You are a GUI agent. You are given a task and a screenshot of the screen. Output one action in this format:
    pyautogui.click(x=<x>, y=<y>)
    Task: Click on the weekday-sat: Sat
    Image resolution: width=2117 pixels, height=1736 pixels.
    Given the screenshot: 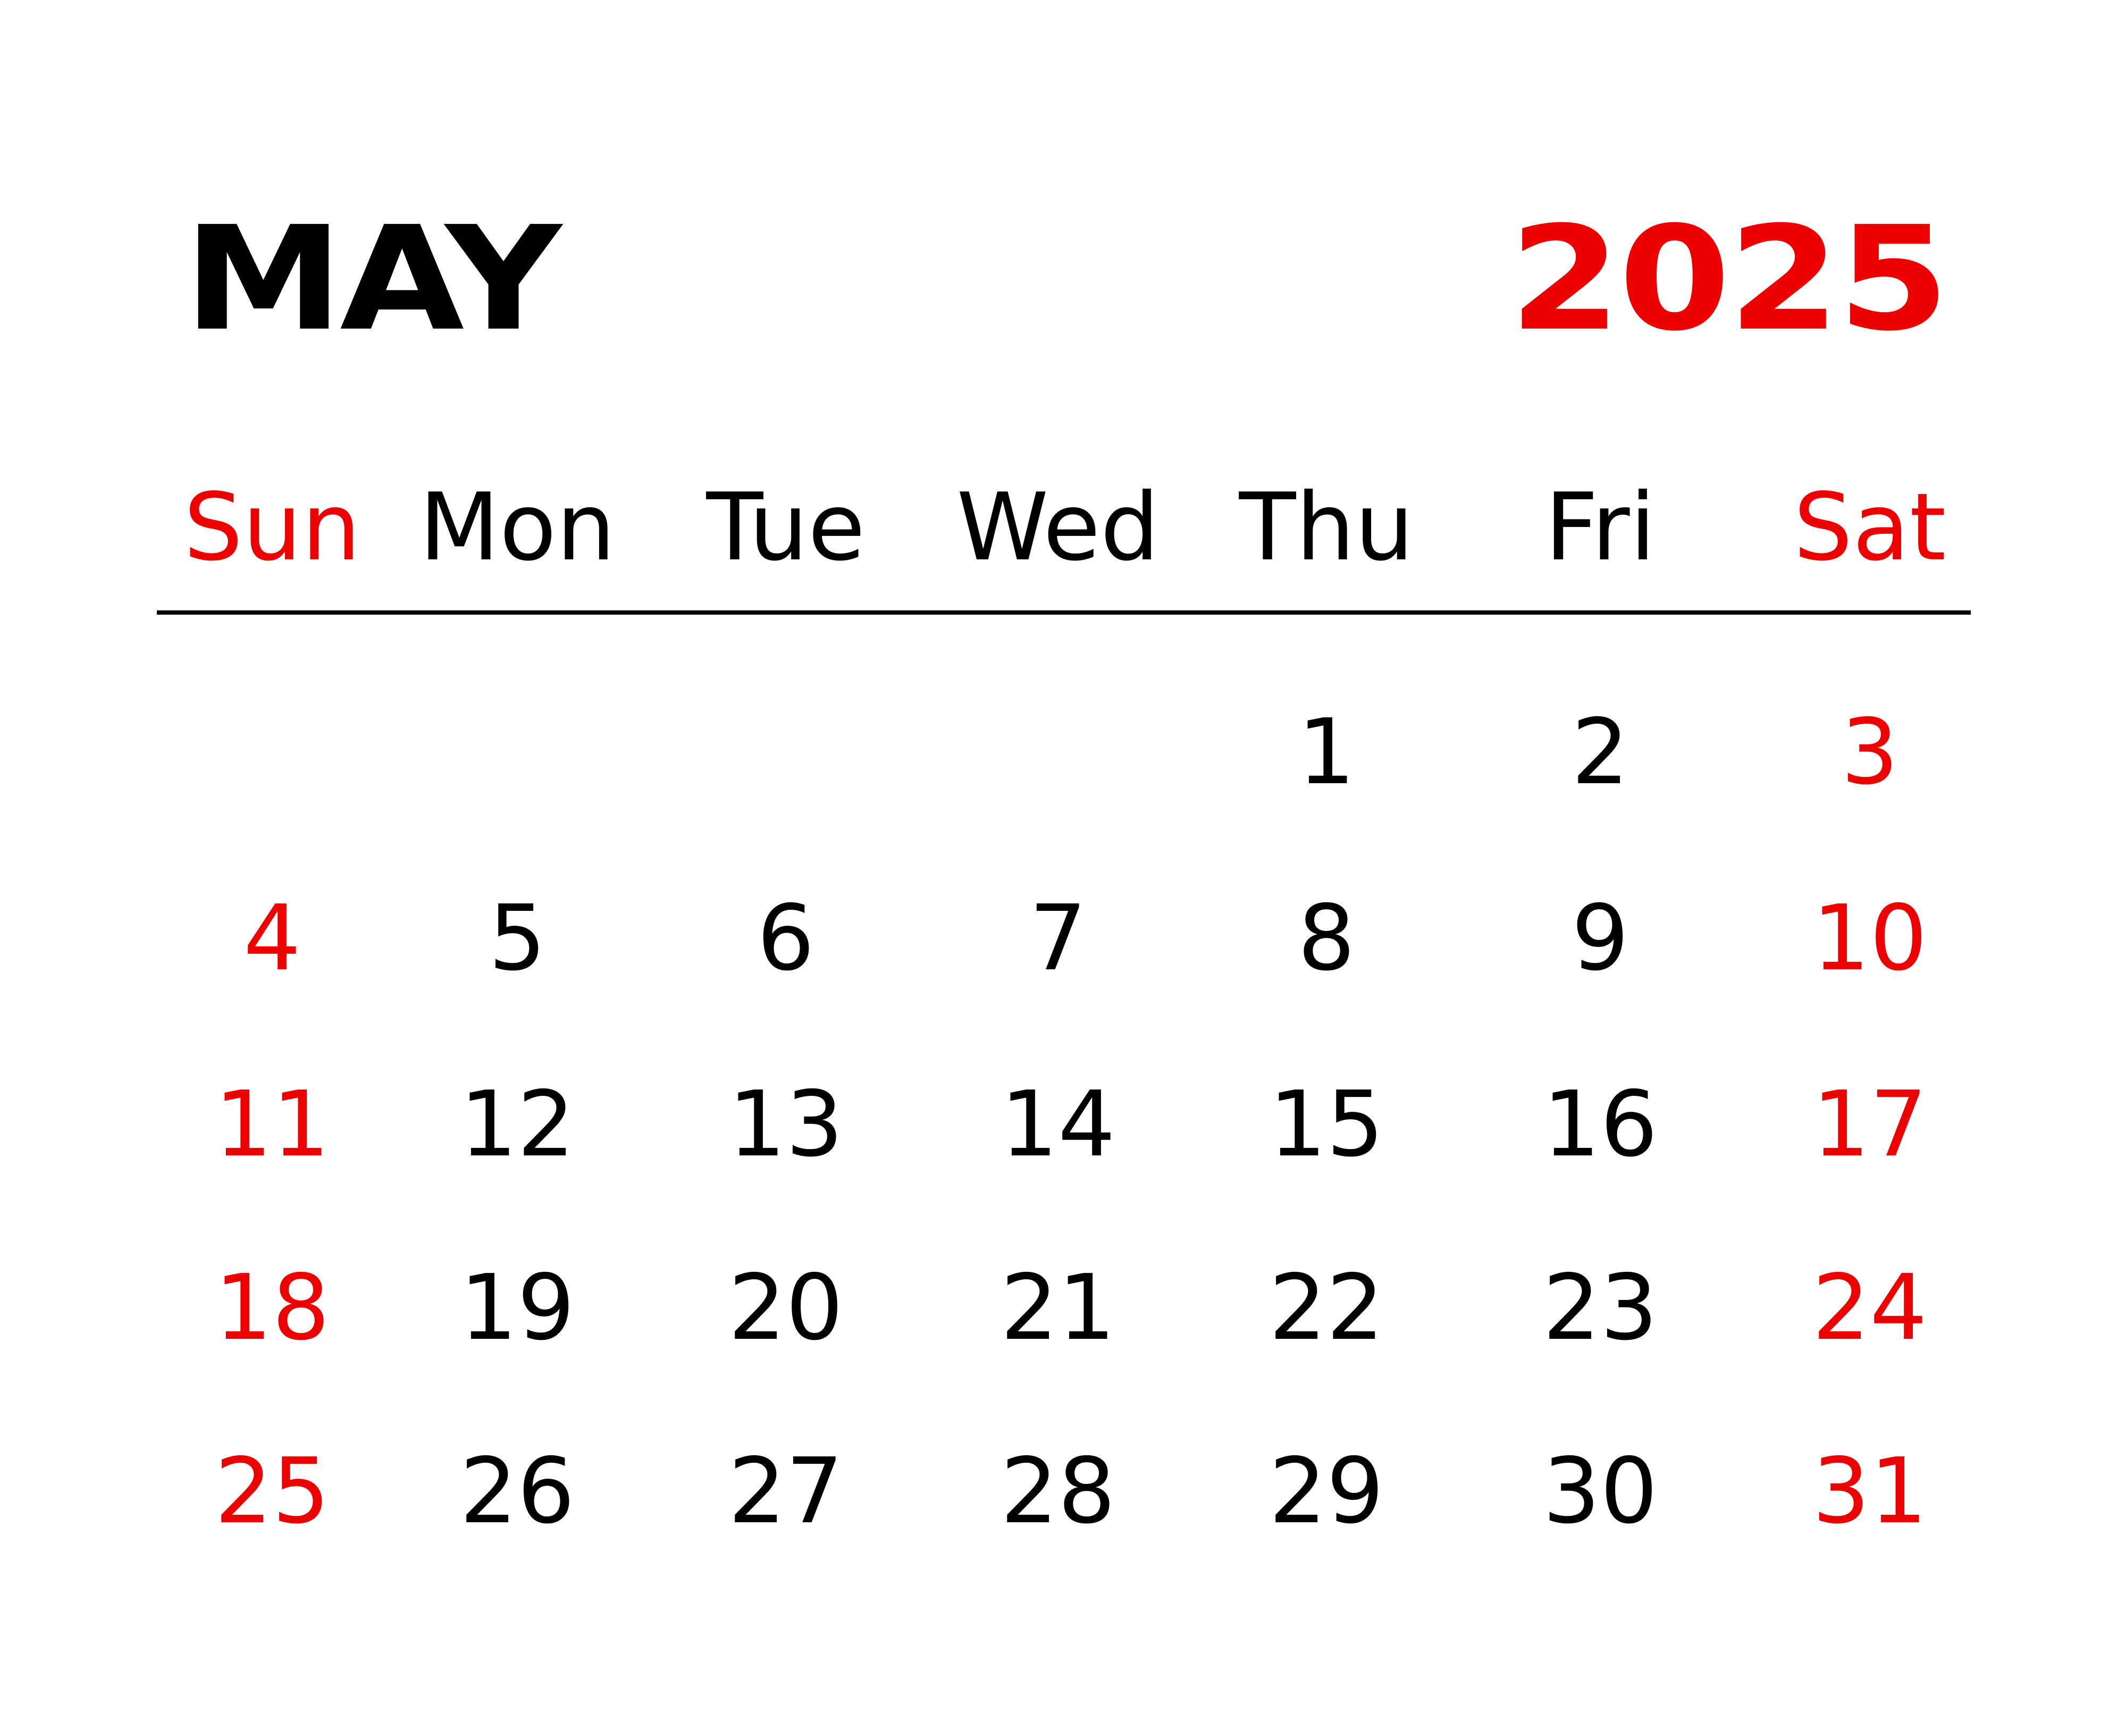 What is the action you would take?
    pyautogui.click(x=1870, y=528)
    